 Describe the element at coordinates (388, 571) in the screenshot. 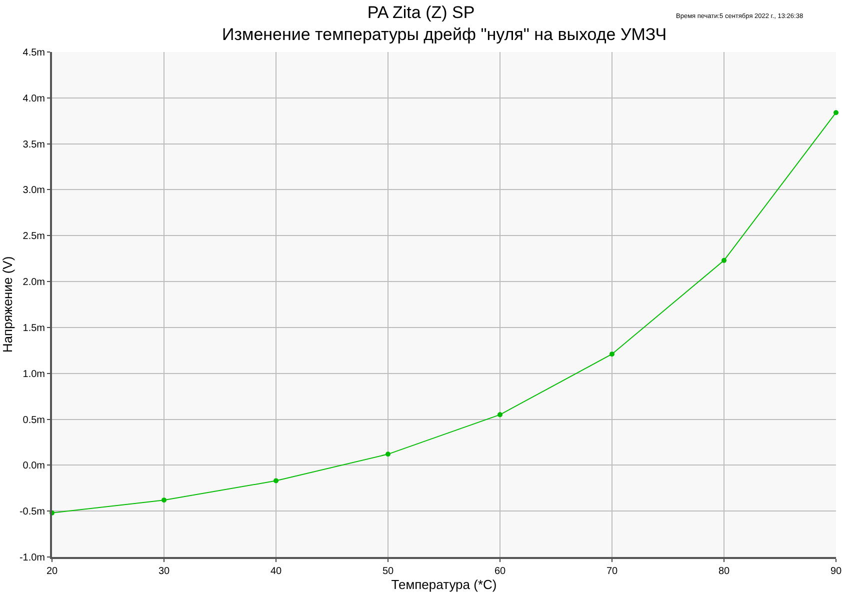

I see `x-tick-label: 50` at that location.